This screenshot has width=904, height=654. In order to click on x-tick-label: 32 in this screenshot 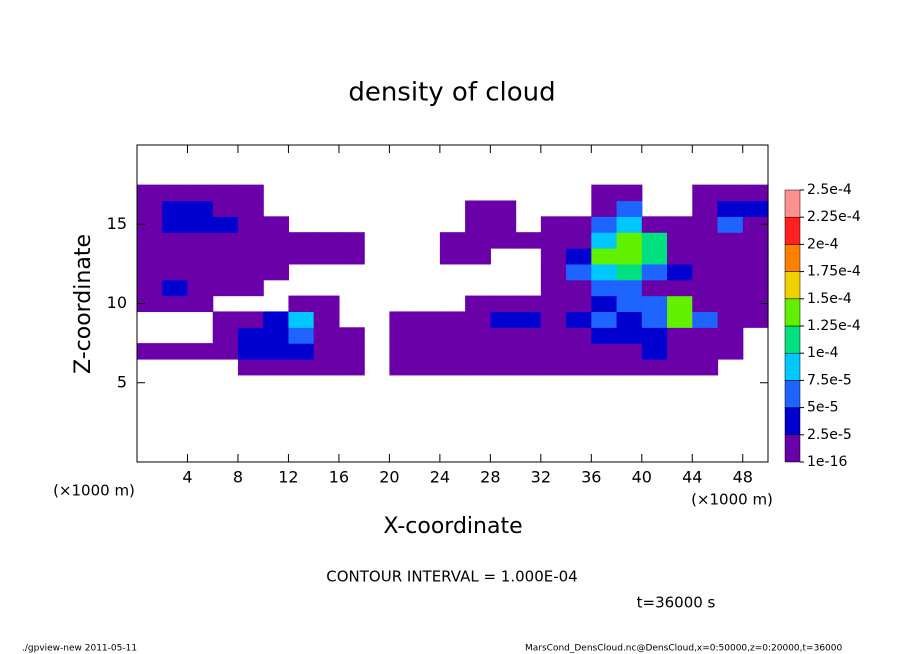, I will do `click(541, 477)`.